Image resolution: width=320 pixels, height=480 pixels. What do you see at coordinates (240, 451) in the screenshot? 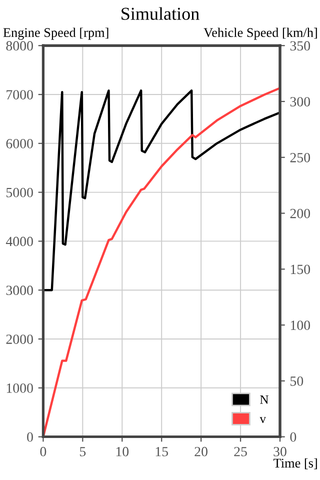
I see `x-tick-label: 25` at bounding box center [240, 451].